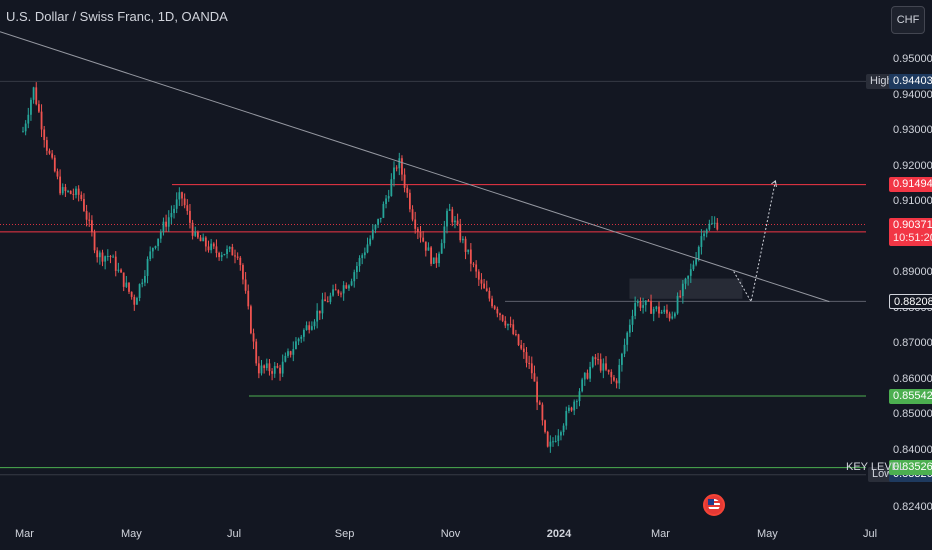  What do you see at coordinates (714, 505) in the screenshot?
I see `us-flag-icon` at bounding box center [714, 505].